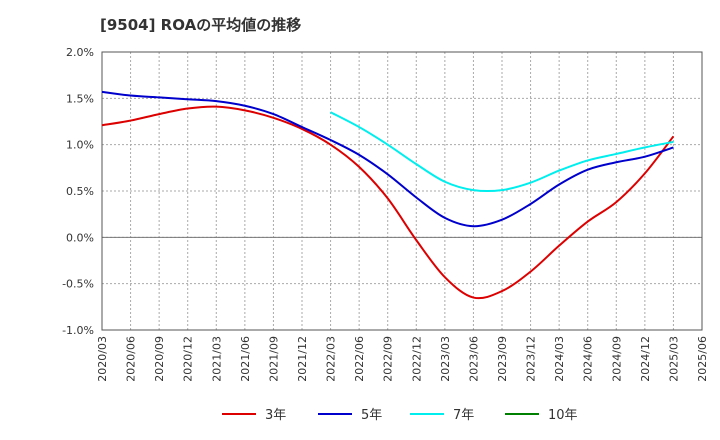 This screenshot has height=440, width=720. What do you see at coordinates (273, 359) in the screenshot?
I see `x-tick-label: 2021/09` at bounding box center [273, 359].